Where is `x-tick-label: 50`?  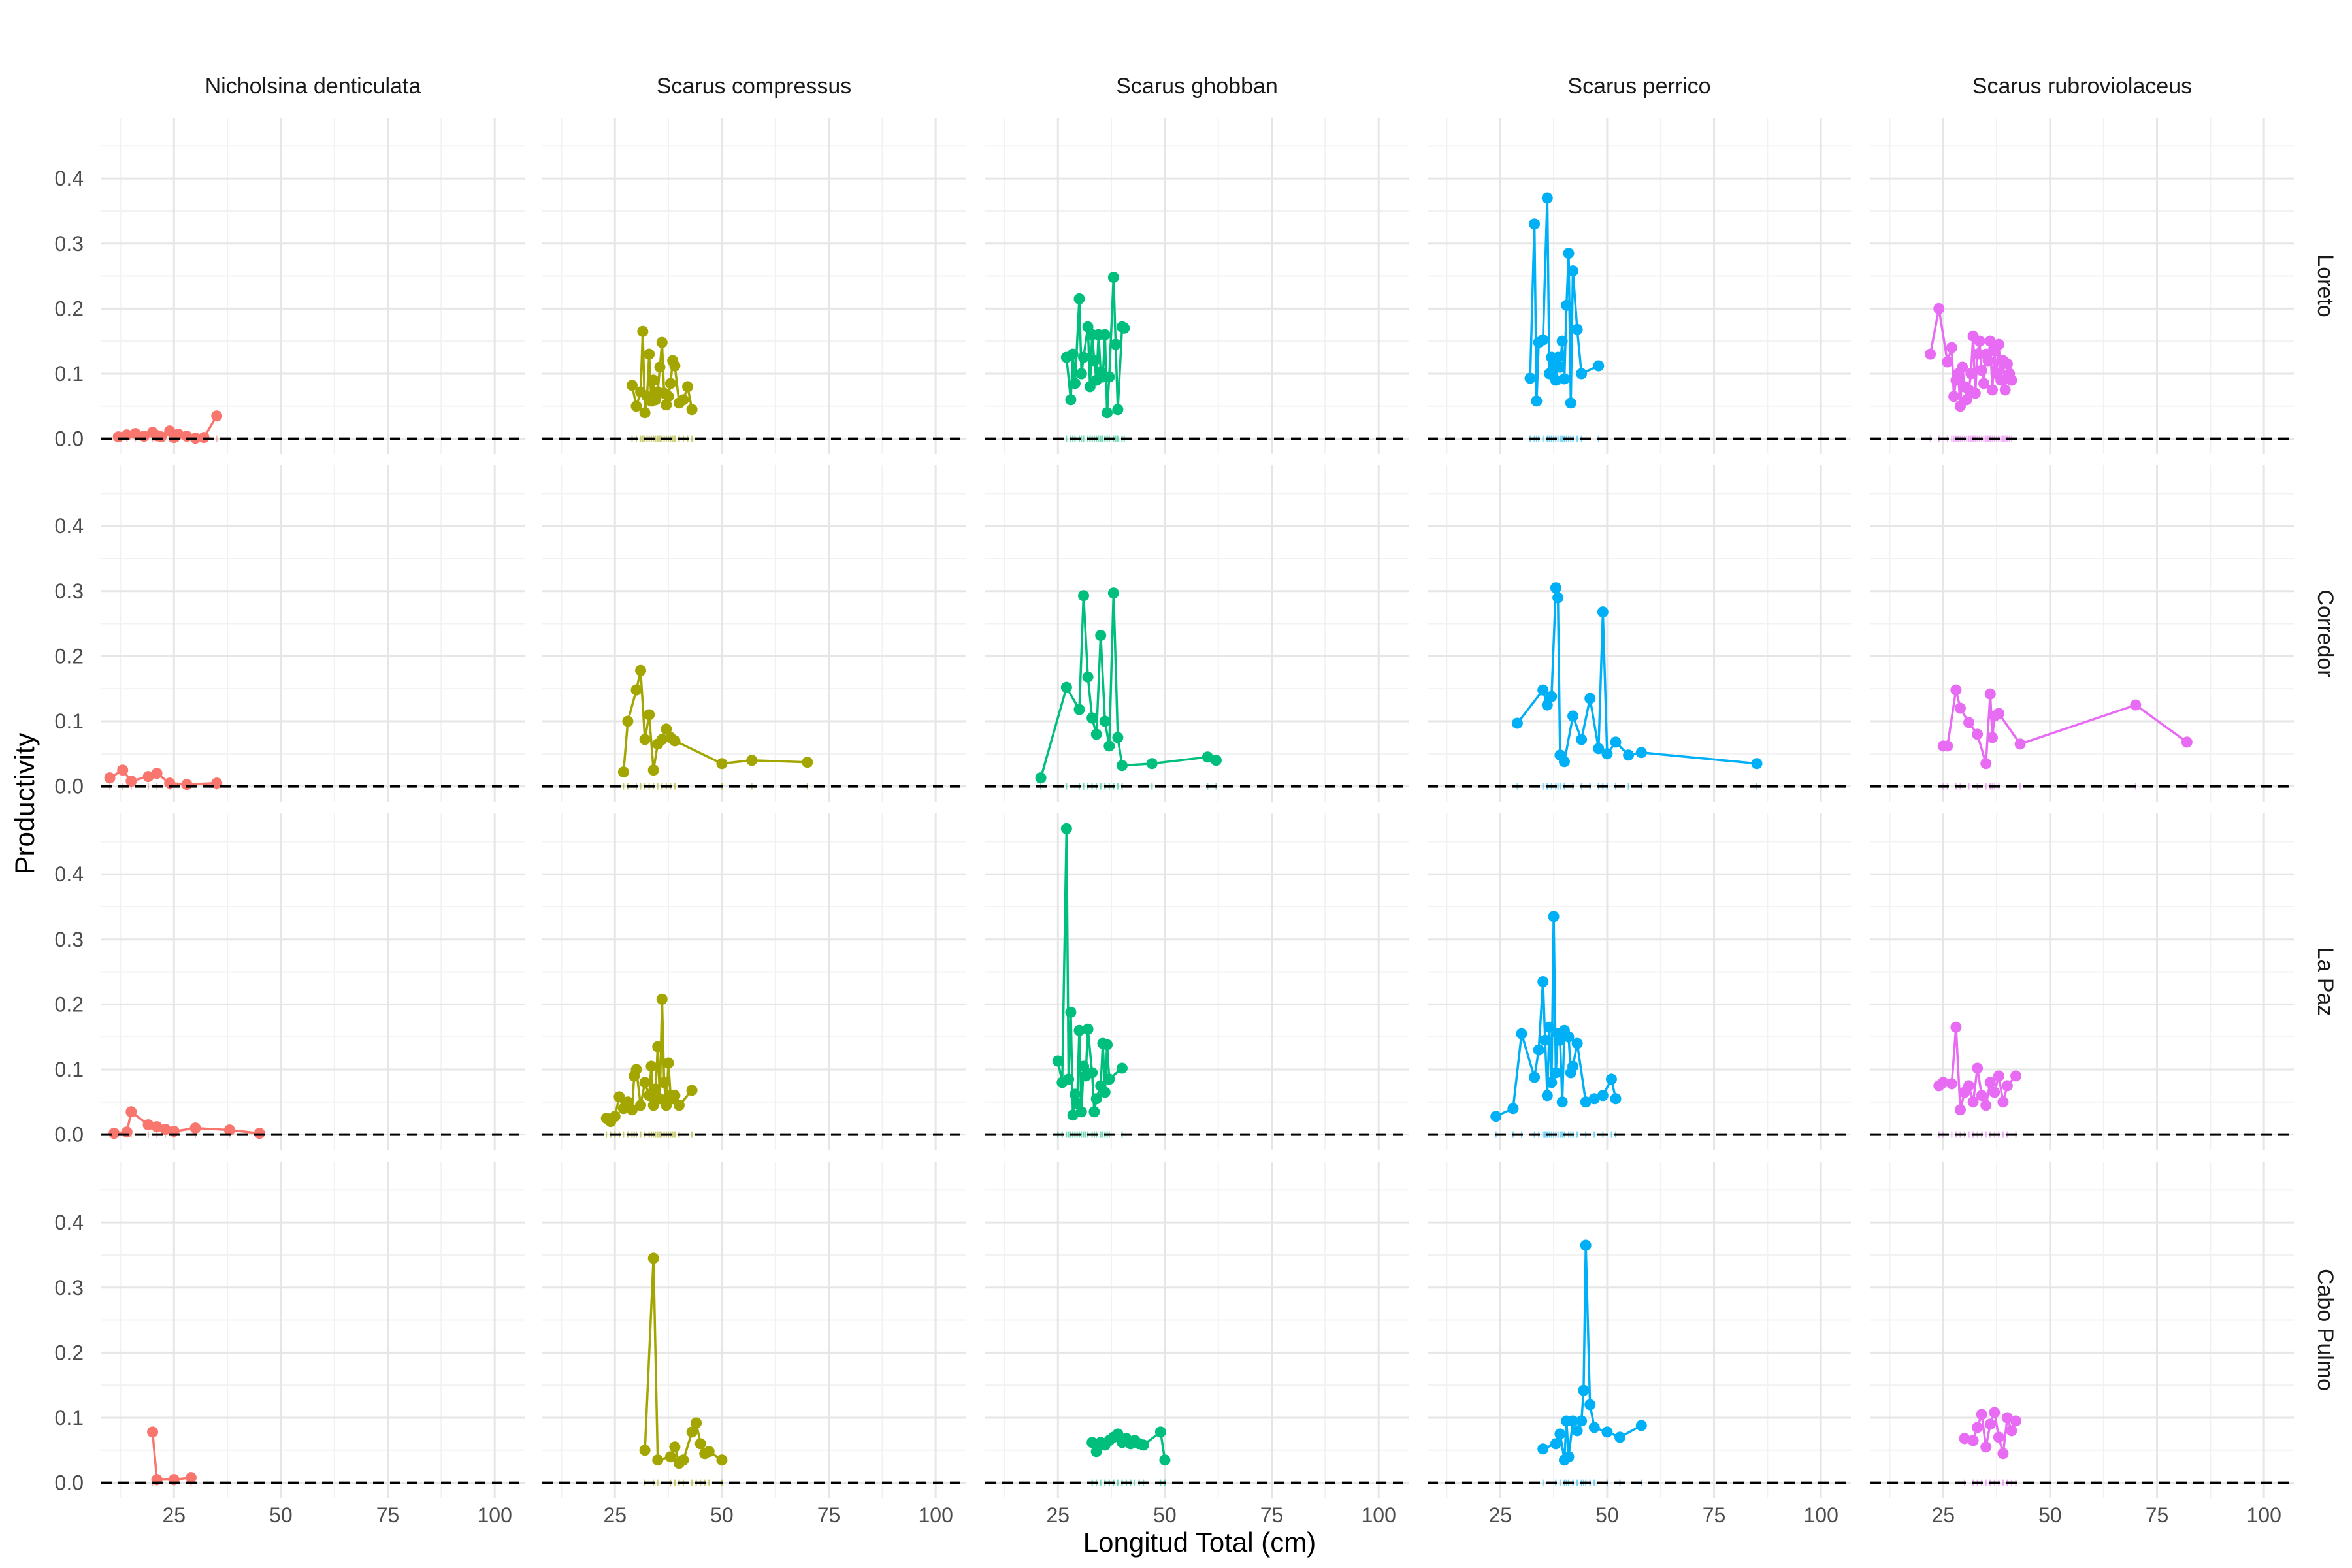
x-tick-label: 50 is located at coordinates (1165, 1515).